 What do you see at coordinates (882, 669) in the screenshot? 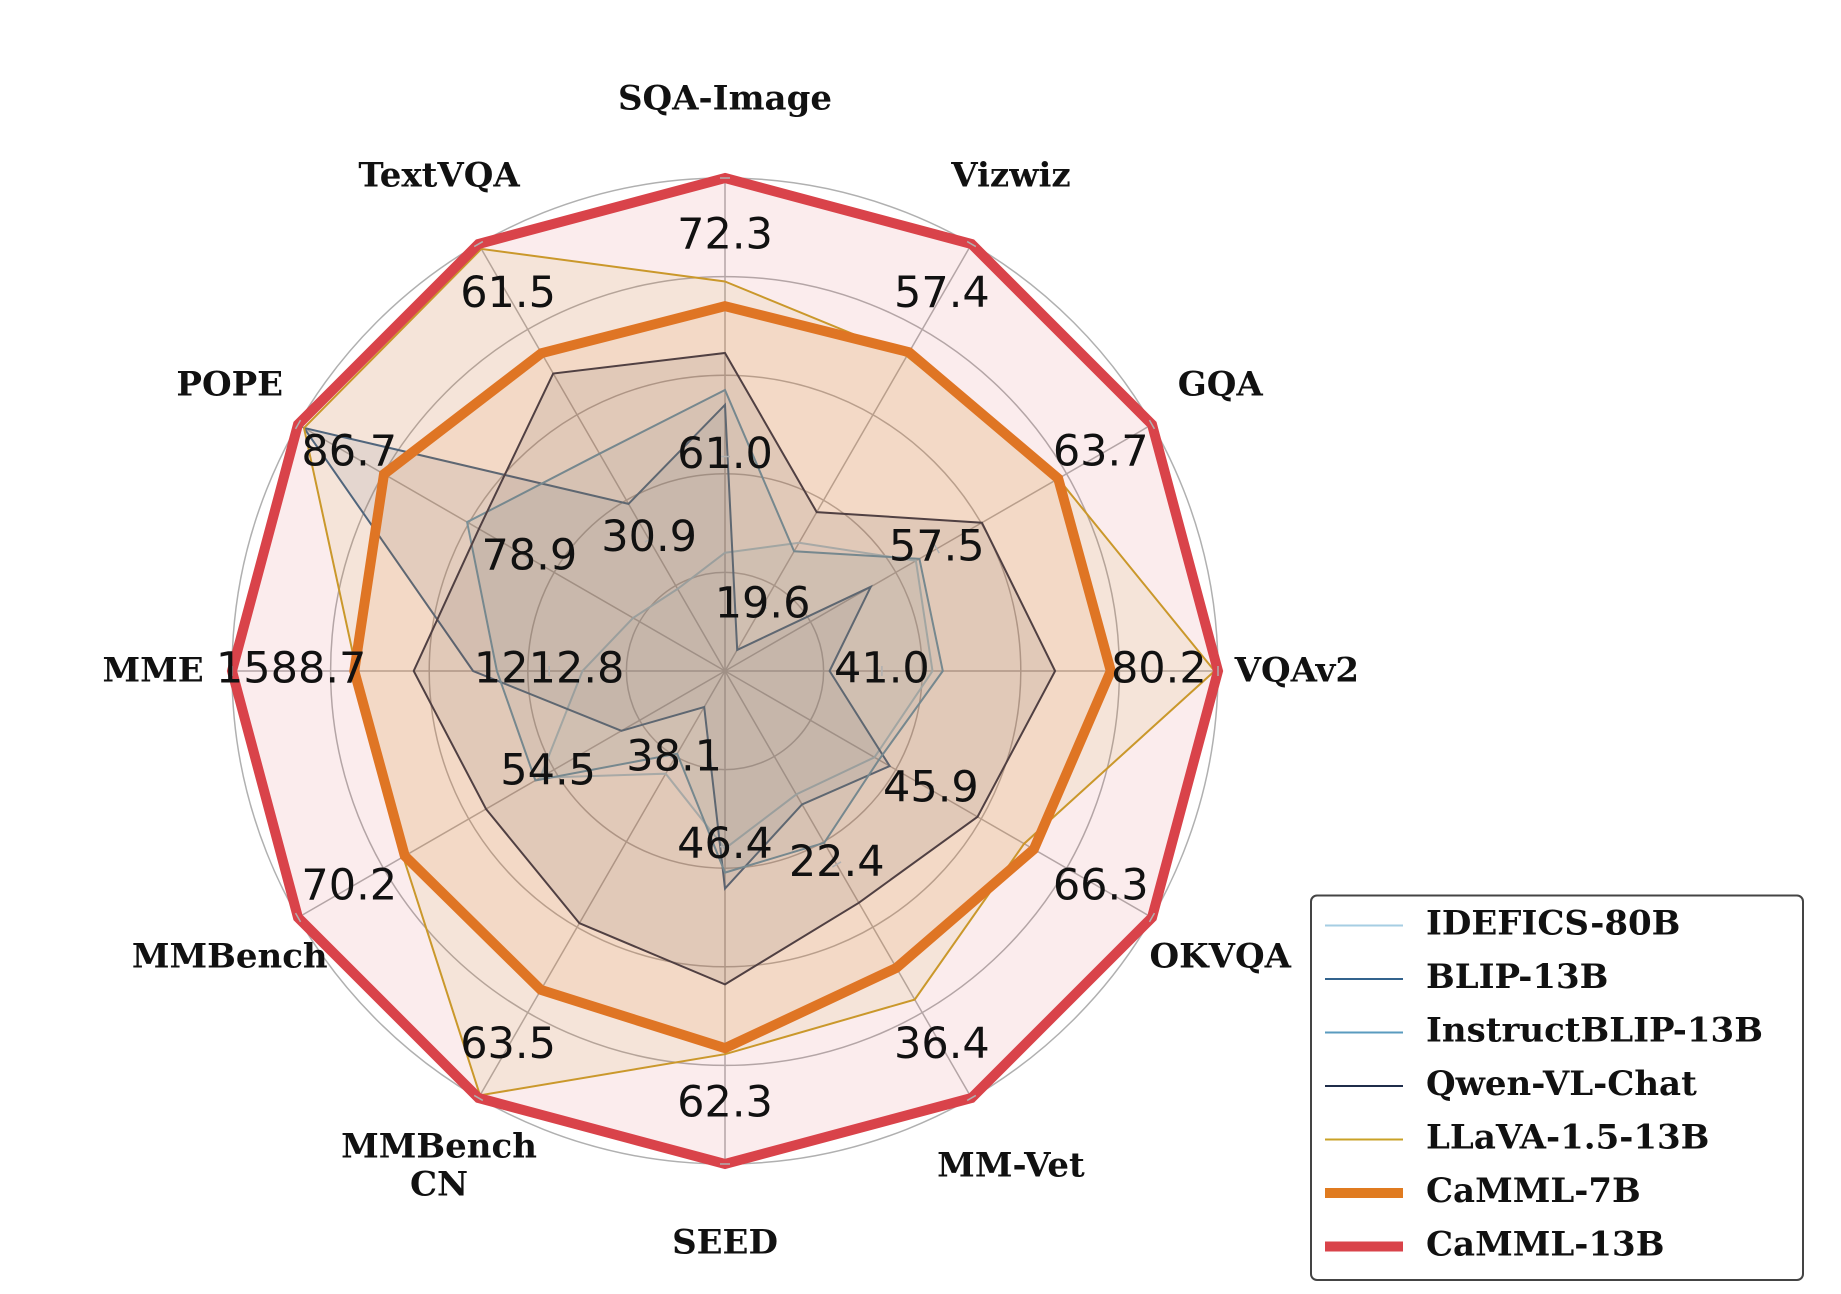
I see `axis-tick-label: 41.0` at bounding box center [882, 669].